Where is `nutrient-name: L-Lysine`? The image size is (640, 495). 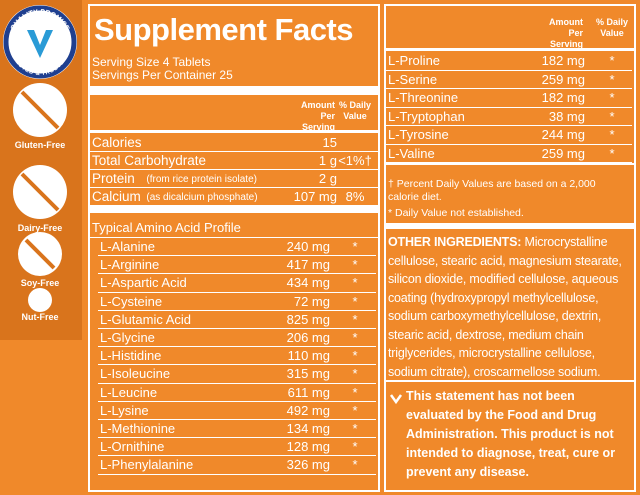
nutrient-name: L-Lysine is located at coordinates (124, 410).